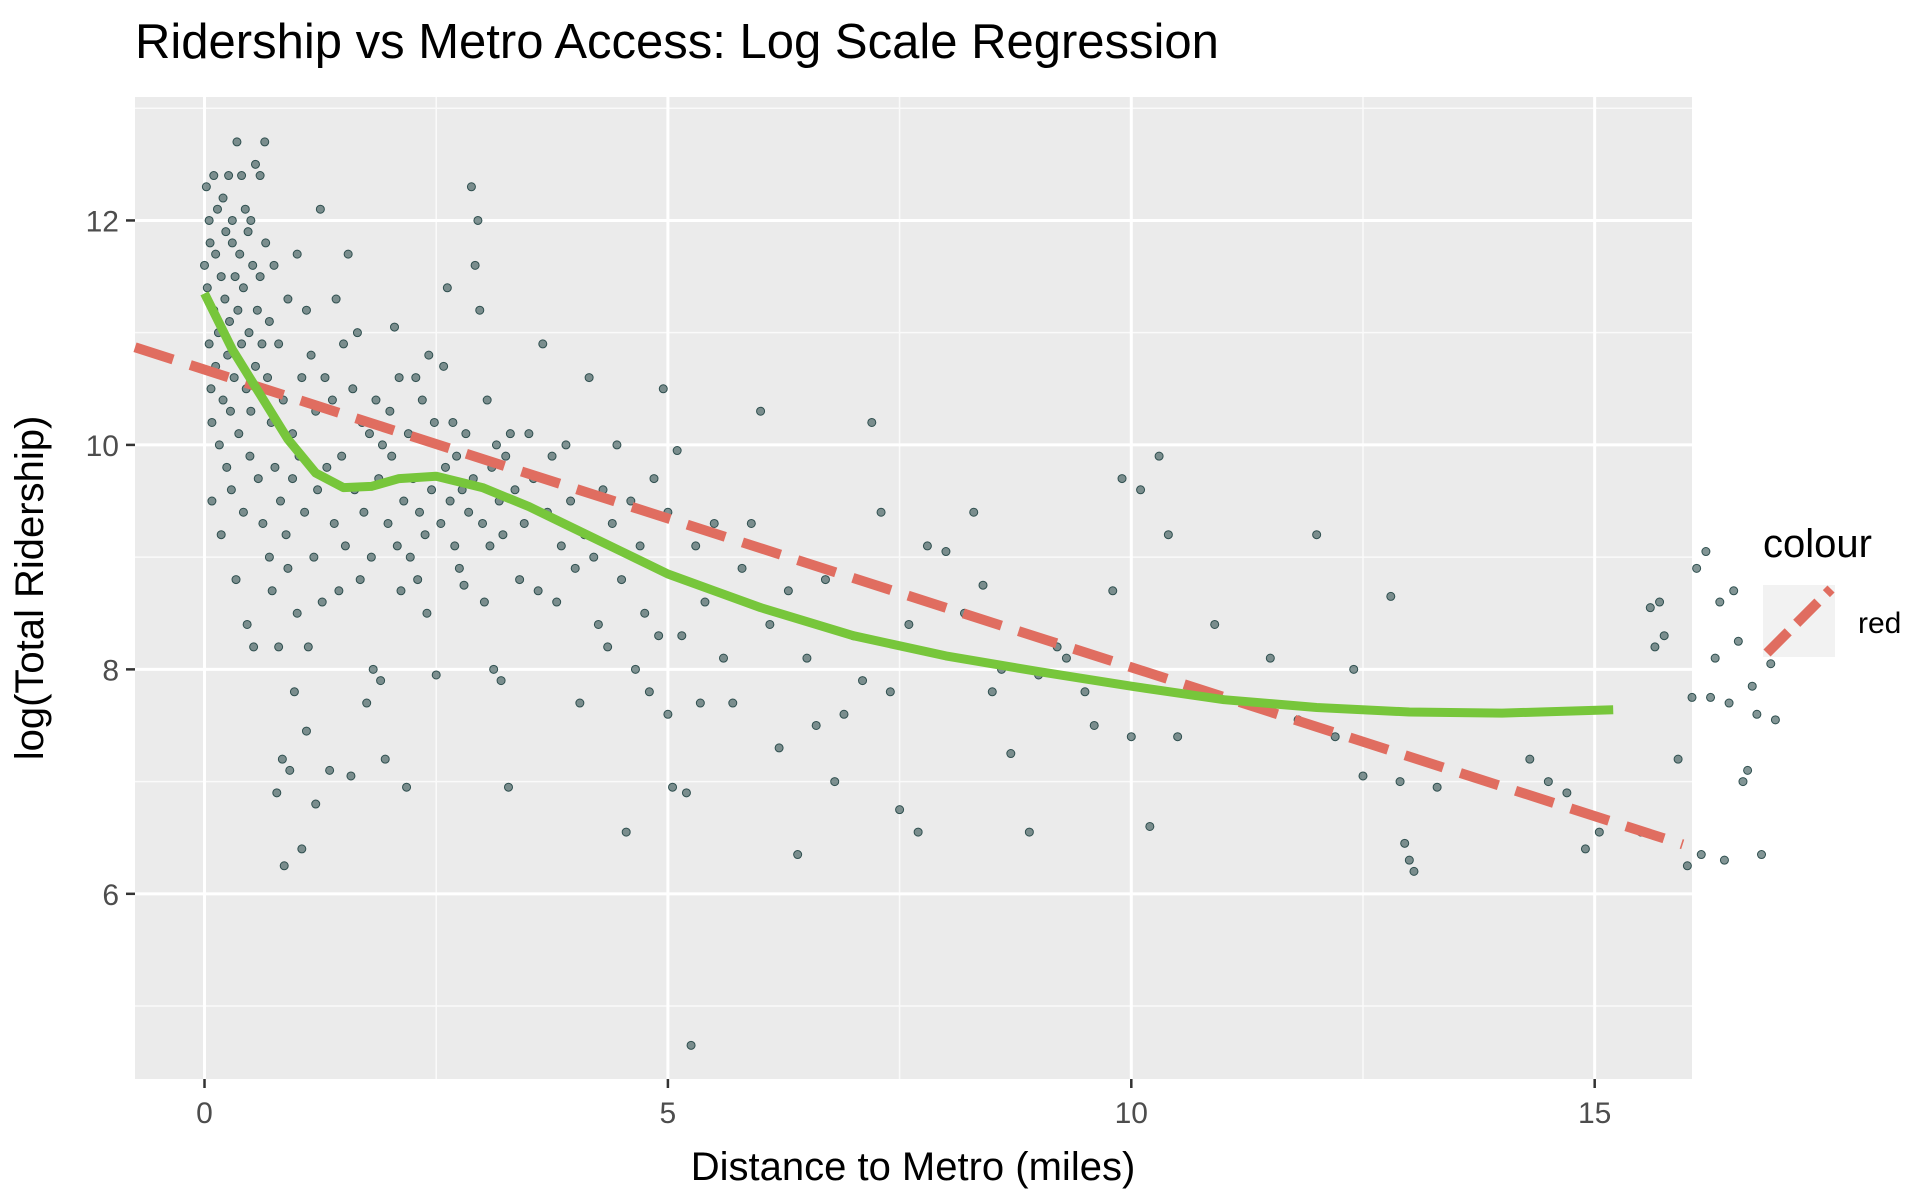 The image size is (1930, 1195). Describe the element at coordinates (204, 1113) in the screenshot. I see `x-tick-label: 0` at that location.